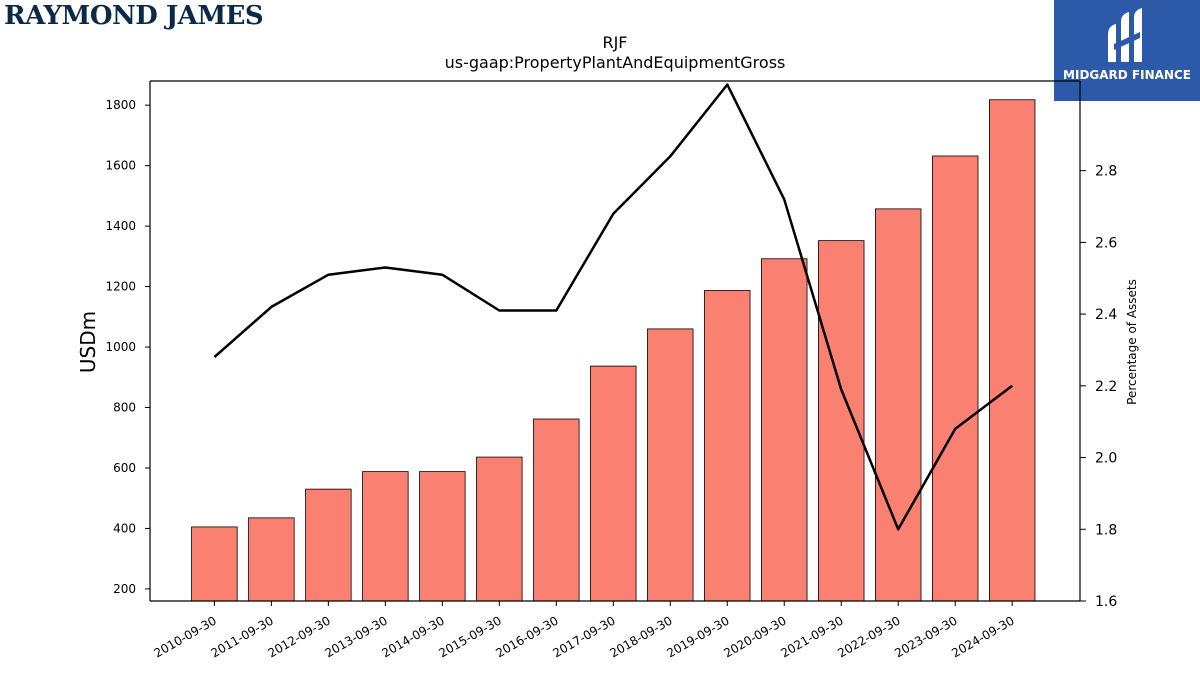 The image size is (1200, 675). What do you see at coordinates (1125, 35) in the screenshot?
I see `midgard-logo-mark-icon` at bounding box center [1125, 35].